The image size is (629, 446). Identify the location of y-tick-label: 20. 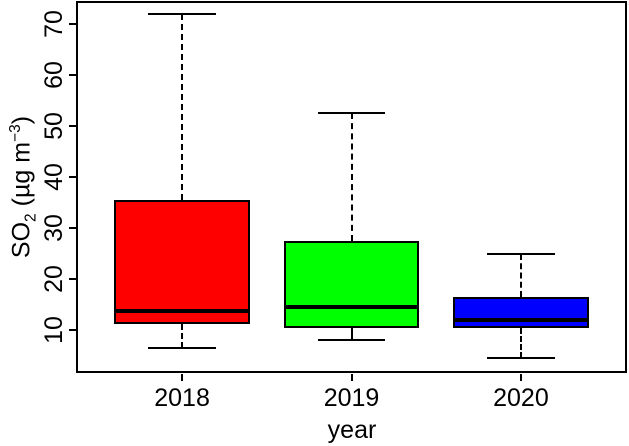
(54, 279).